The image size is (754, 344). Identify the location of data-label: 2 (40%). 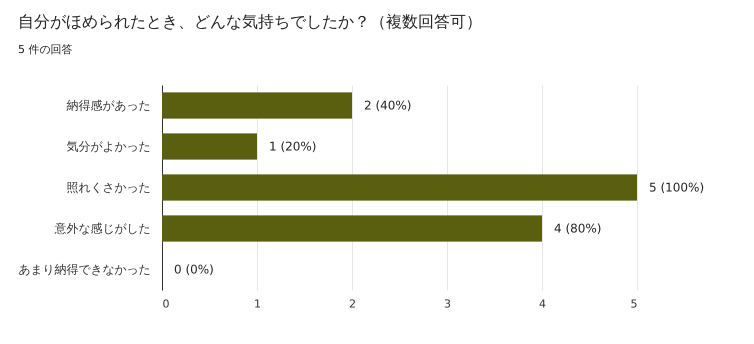
(388, 105).